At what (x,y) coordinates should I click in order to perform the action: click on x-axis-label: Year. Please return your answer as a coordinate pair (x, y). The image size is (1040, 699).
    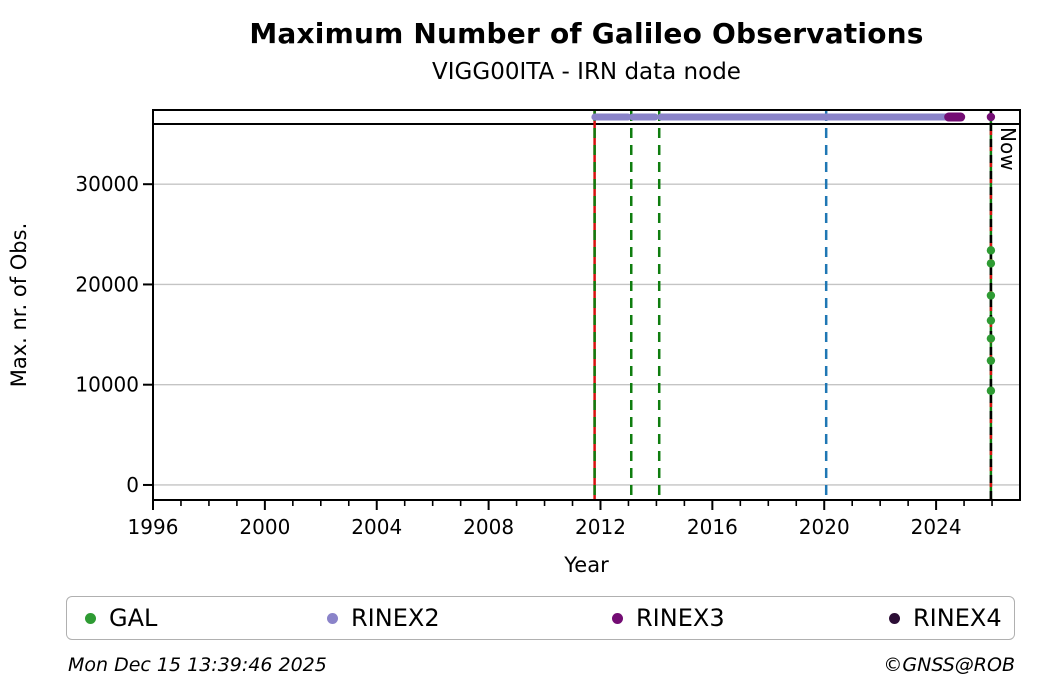
    Looking at the image, I should click on (586, 565).